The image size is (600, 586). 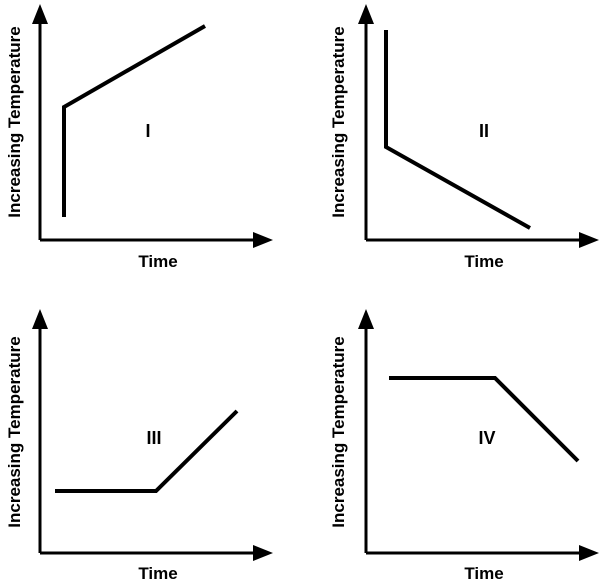 I want to click on graph-label: II, so click(x=484, y=131).